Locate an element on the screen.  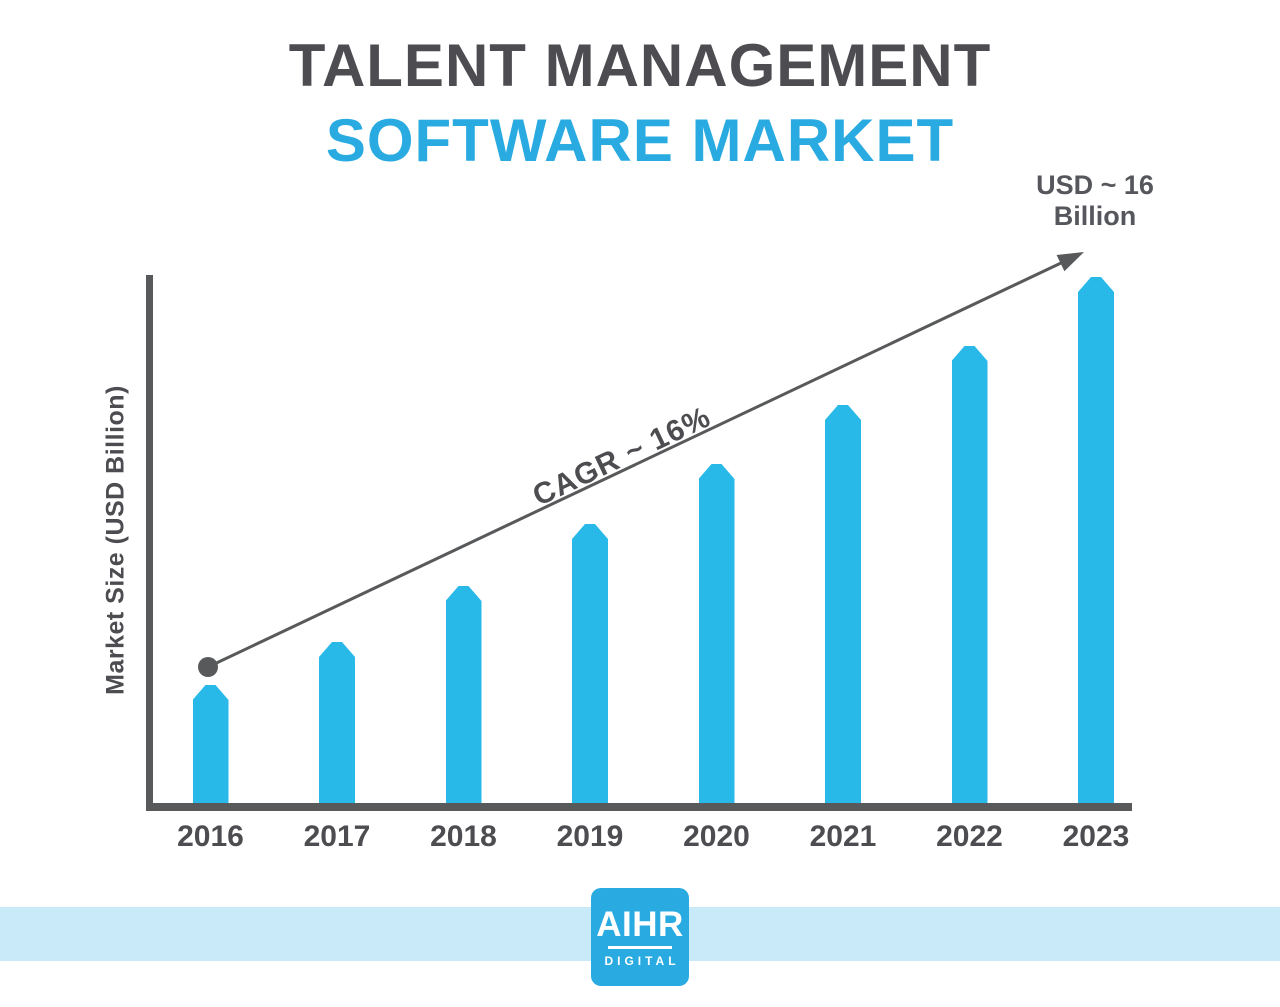
bar-2022 is located at coordinates (970, 574).